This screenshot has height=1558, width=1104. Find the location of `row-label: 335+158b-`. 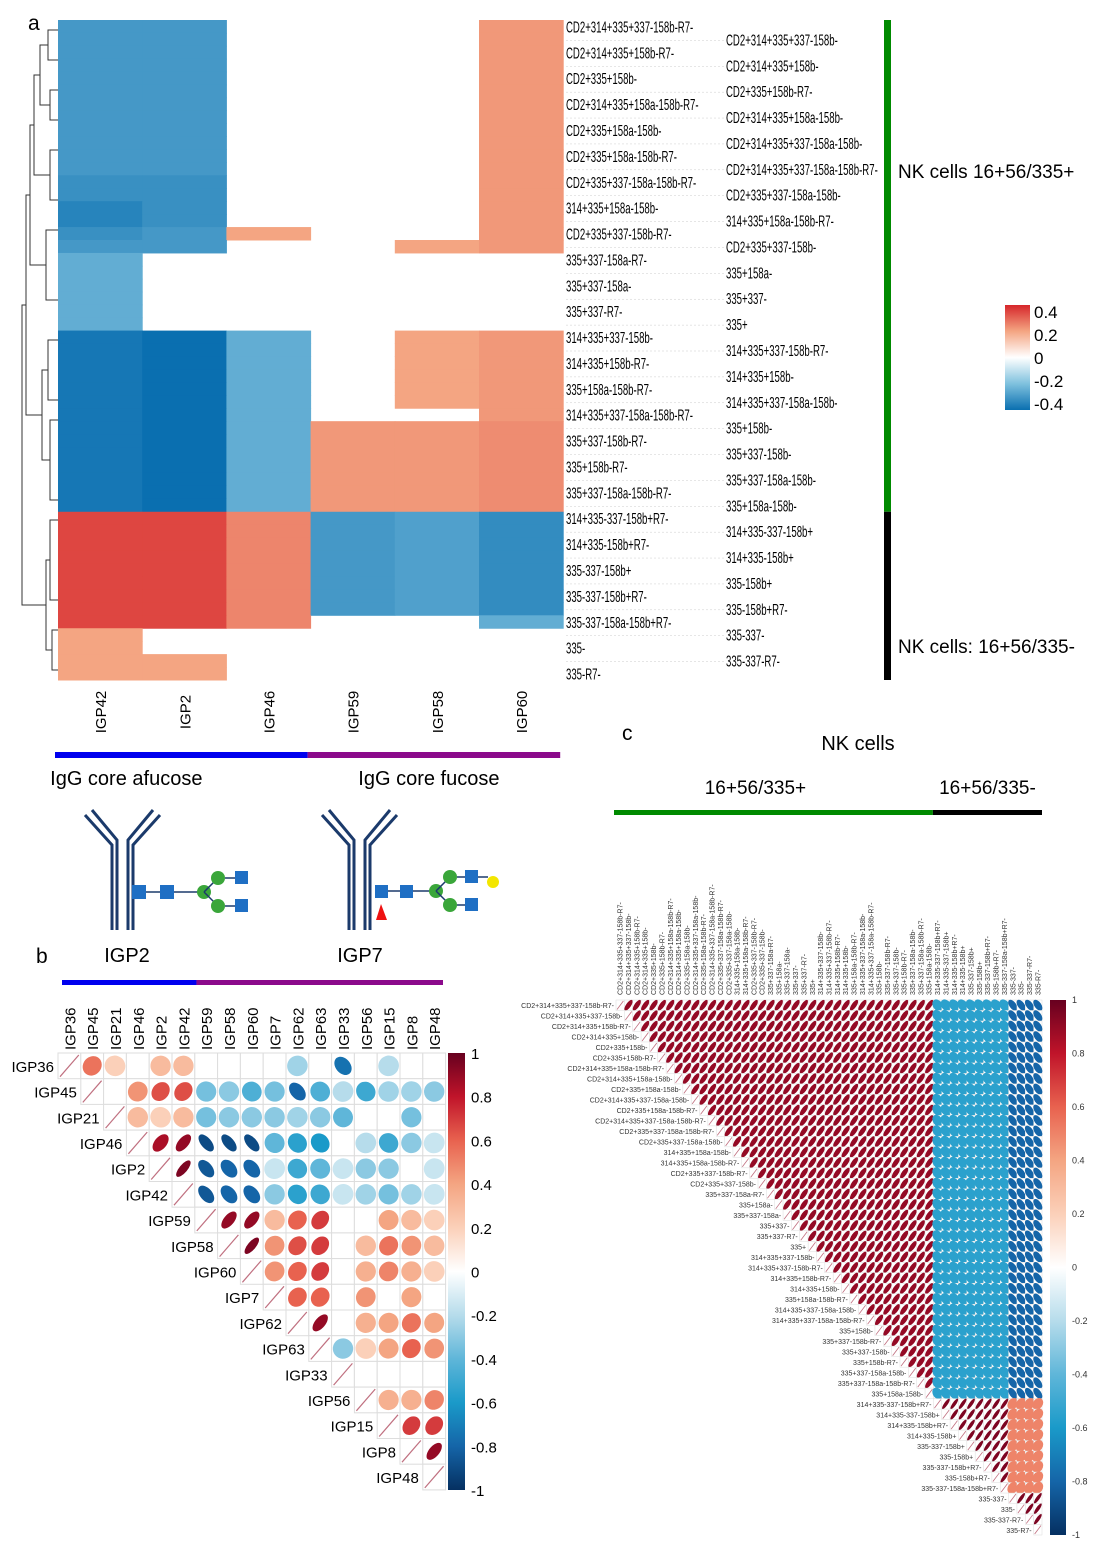

row-label: 335+158b- is located at coordinates (749, 428).